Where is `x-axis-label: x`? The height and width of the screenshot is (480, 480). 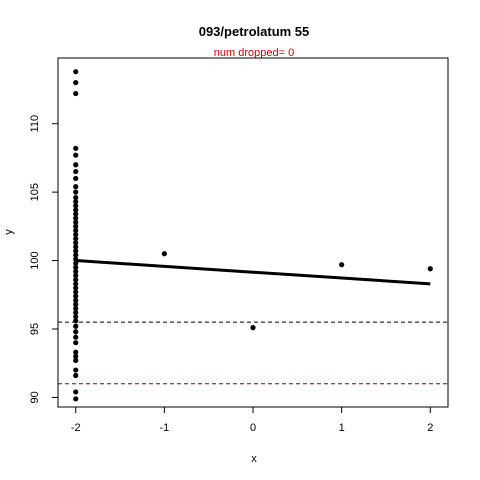 x-axis-label: x is located at coordinates (254, 459).